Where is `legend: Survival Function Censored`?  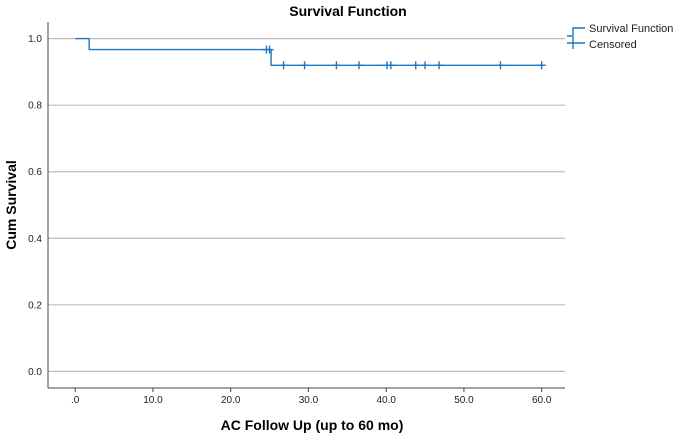
legend: Survival Function Censored is located at coordinates (620, 37).